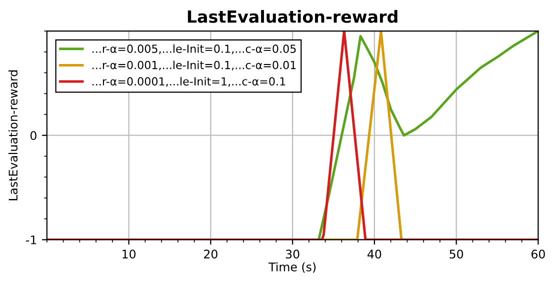  Describe the element at coordinates (375, 254) in the screenshot. I see `x-tick-label: 40` at that location.